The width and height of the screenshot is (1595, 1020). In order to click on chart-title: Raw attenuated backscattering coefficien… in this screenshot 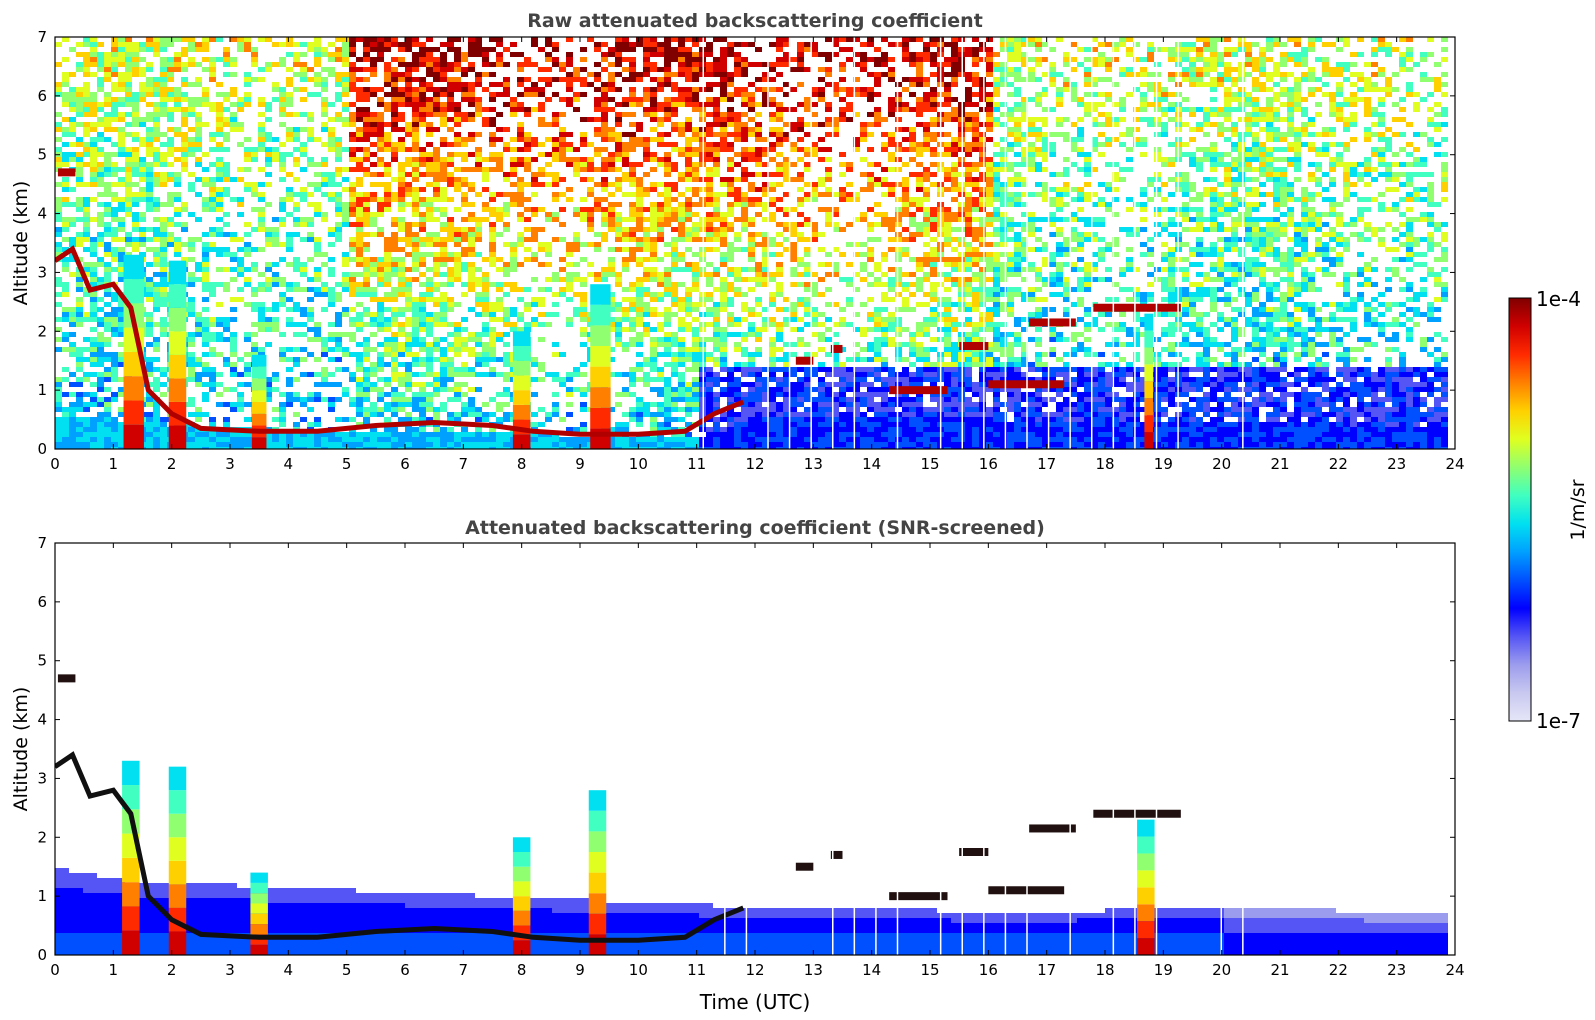, I will do `click(755, 21)`.